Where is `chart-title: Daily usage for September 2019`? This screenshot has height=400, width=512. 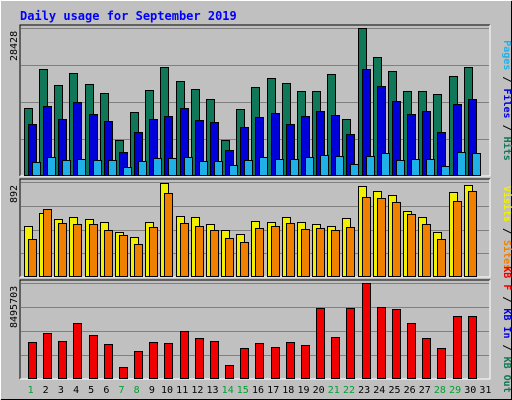
chart-title: Daily usage for September 2019 is located at coordinates (128, 16).